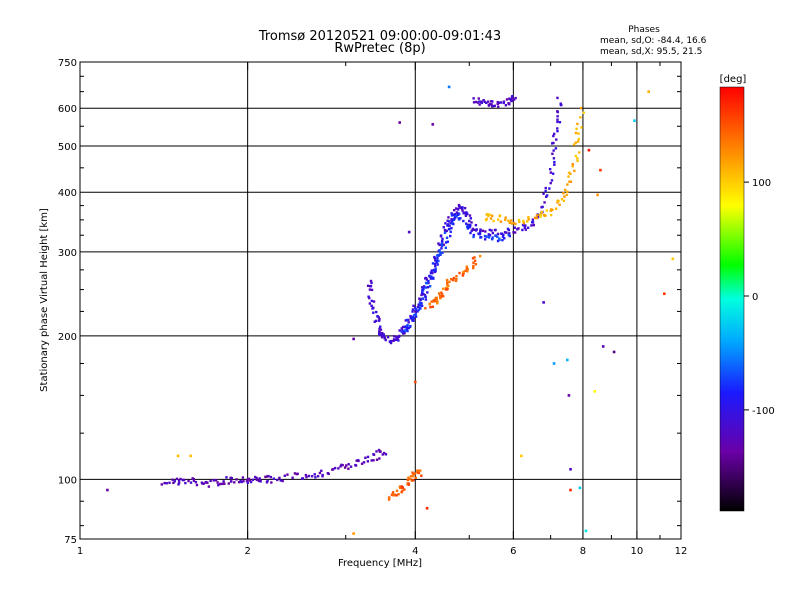 This screenshot has height=600, width=800. Describe the element at coordinates (70, 540) in the screenshot. I see `y-tick-label: 75` at that location.